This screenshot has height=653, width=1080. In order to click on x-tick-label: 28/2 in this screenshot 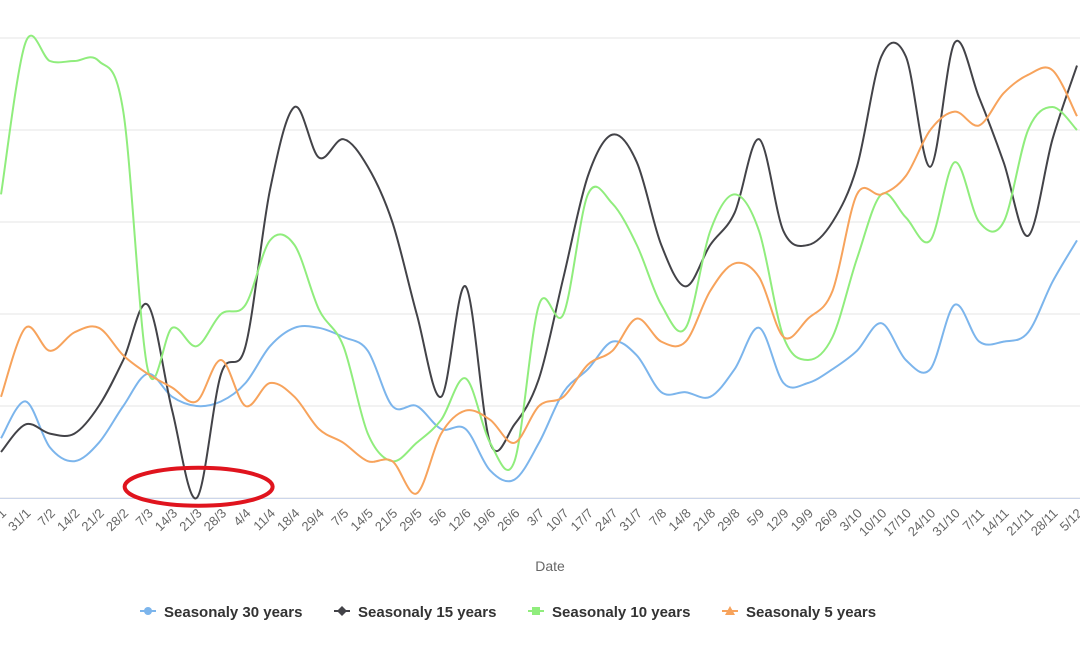, I will do `click(117, 520)`.